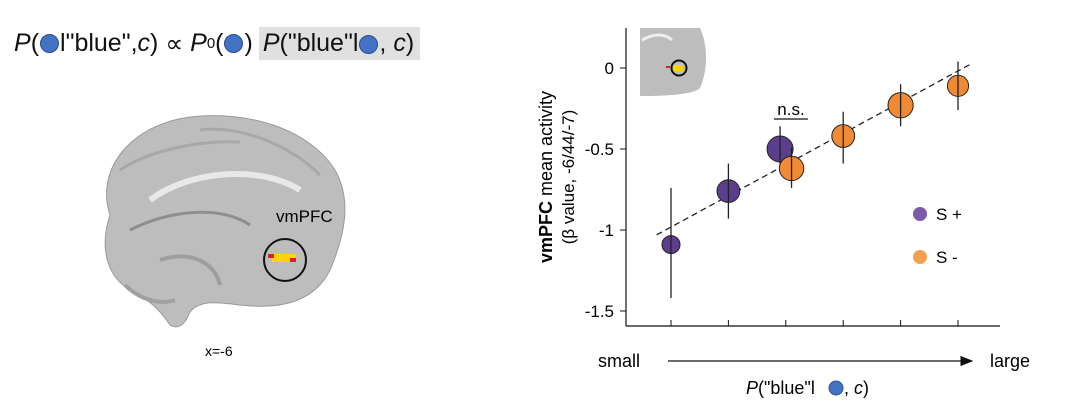 The height and width of the screenshot is (417, 1080). I want to click on slice-label: x=-6, so click(219, 351).